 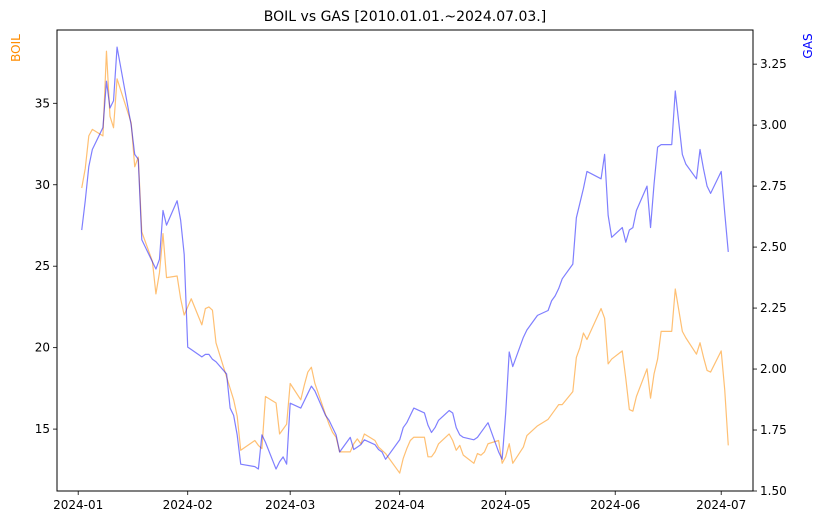 What do you see at coordinates (42, 429) in the screenshot?
I see `left-y-tick-label: 15` at bounding box center [42, 429].